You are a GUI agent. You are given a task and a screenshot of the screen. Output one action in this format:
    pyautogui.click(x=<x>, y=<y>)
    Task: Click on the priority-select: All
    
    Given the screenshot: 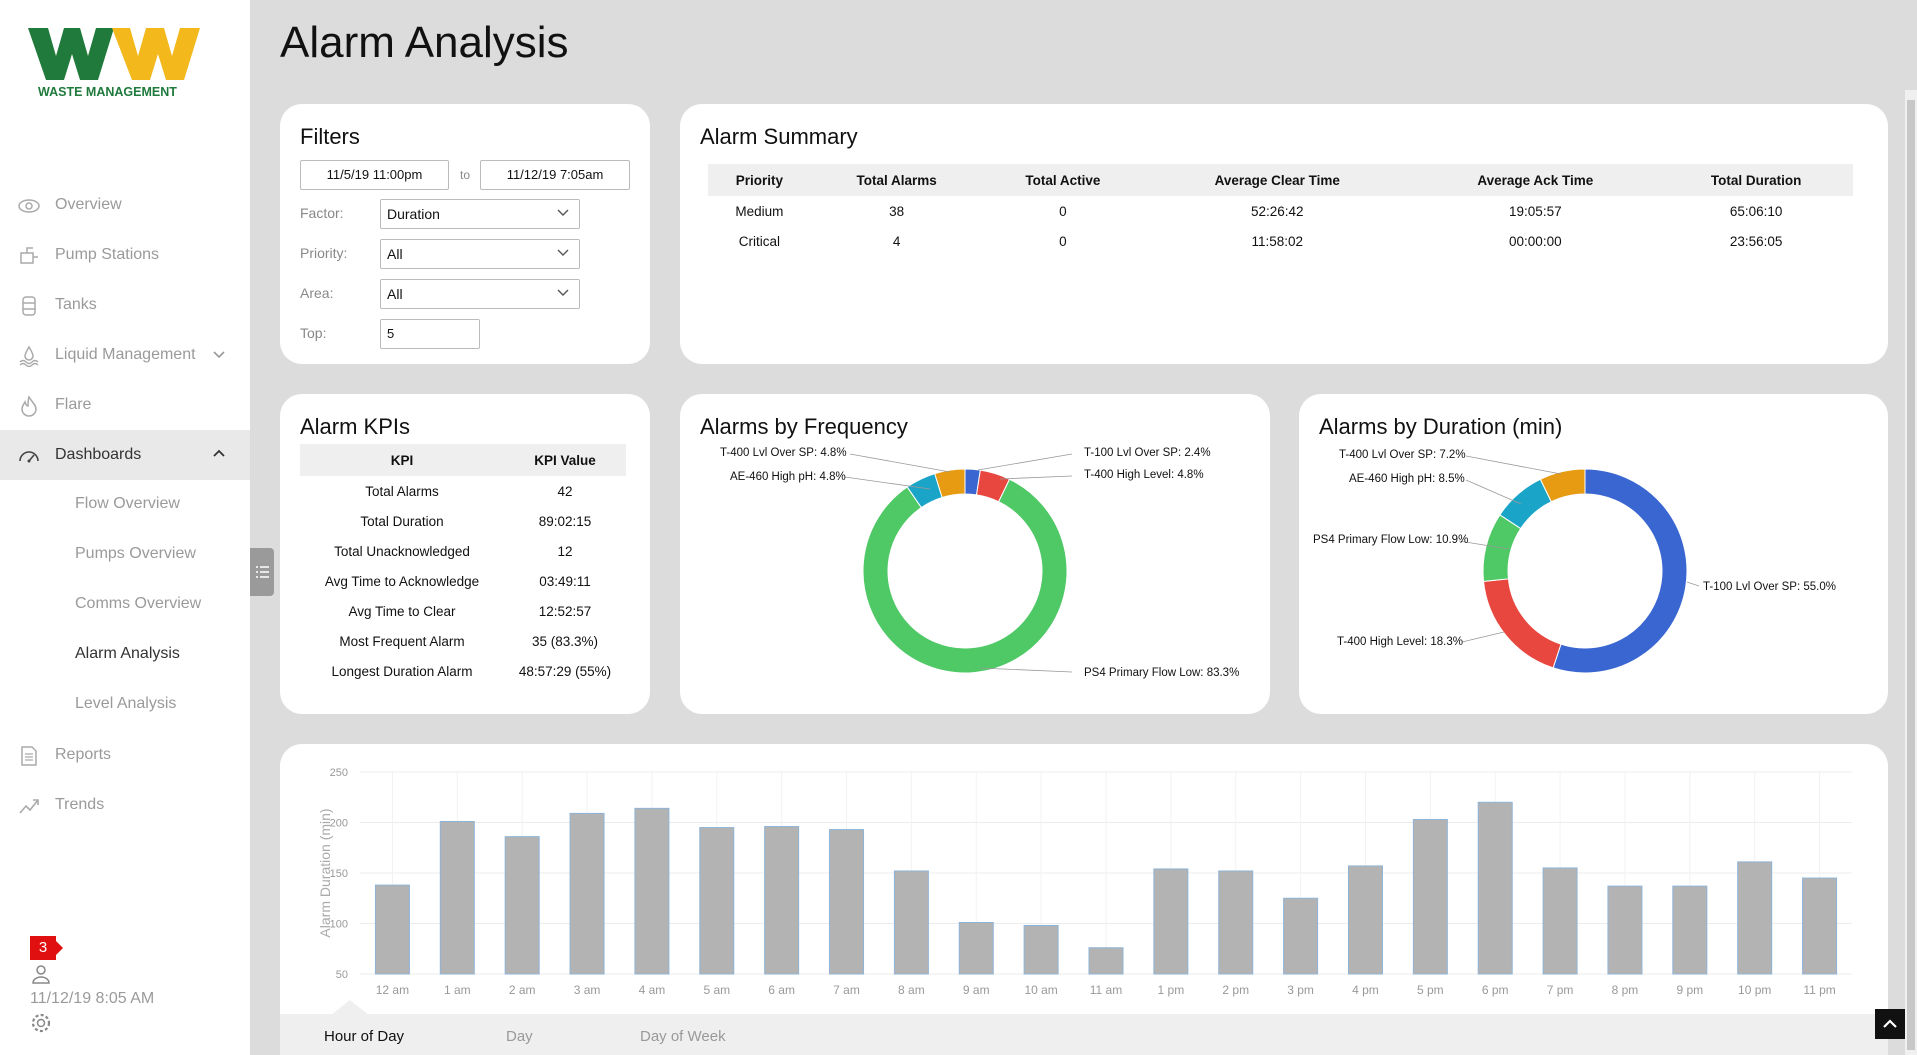 What is the action you would take?
    pyautogui.click(x=480, y=254)
    